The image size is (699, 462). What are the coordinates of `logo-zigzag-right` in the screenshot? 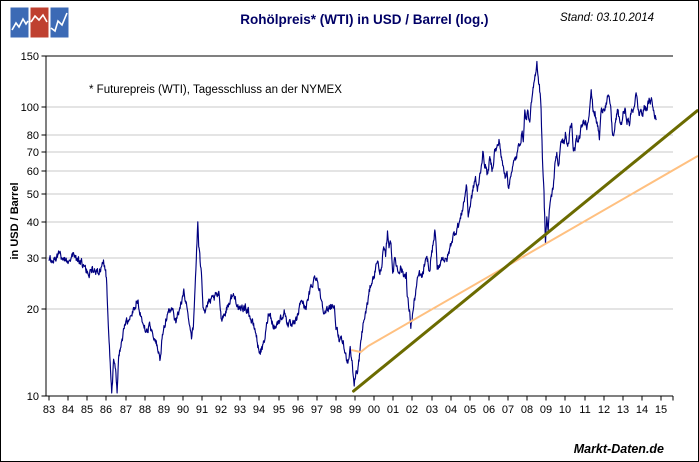 It's located at (59, 22).